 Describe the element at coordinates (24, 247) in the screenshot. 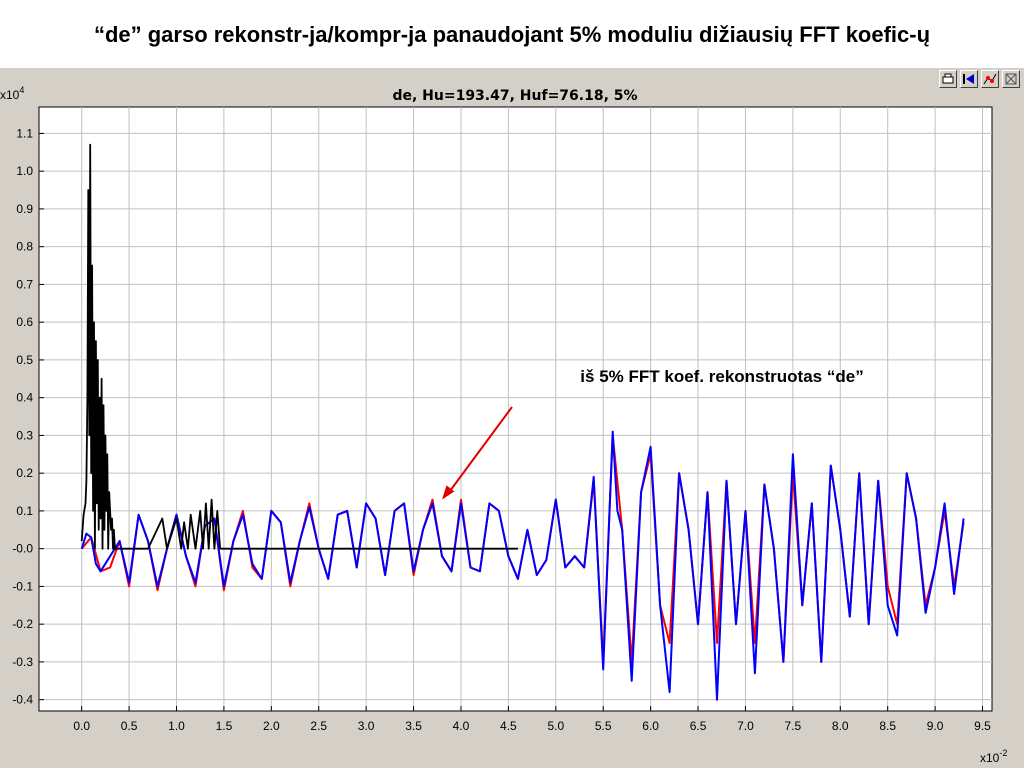

I see `y-tick-label: 0.8` at that location.